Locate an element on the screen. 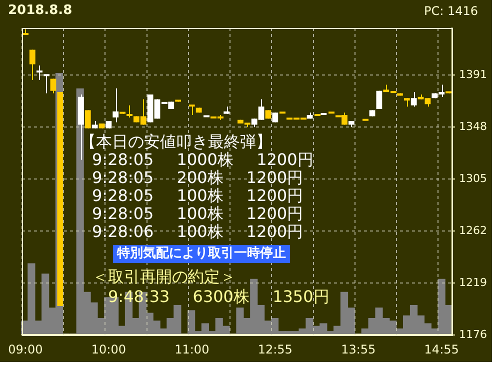 This screenshot has width=496, height=368. annotation: ＜取引再開の約定＞ is located at coordinates (164, 276).